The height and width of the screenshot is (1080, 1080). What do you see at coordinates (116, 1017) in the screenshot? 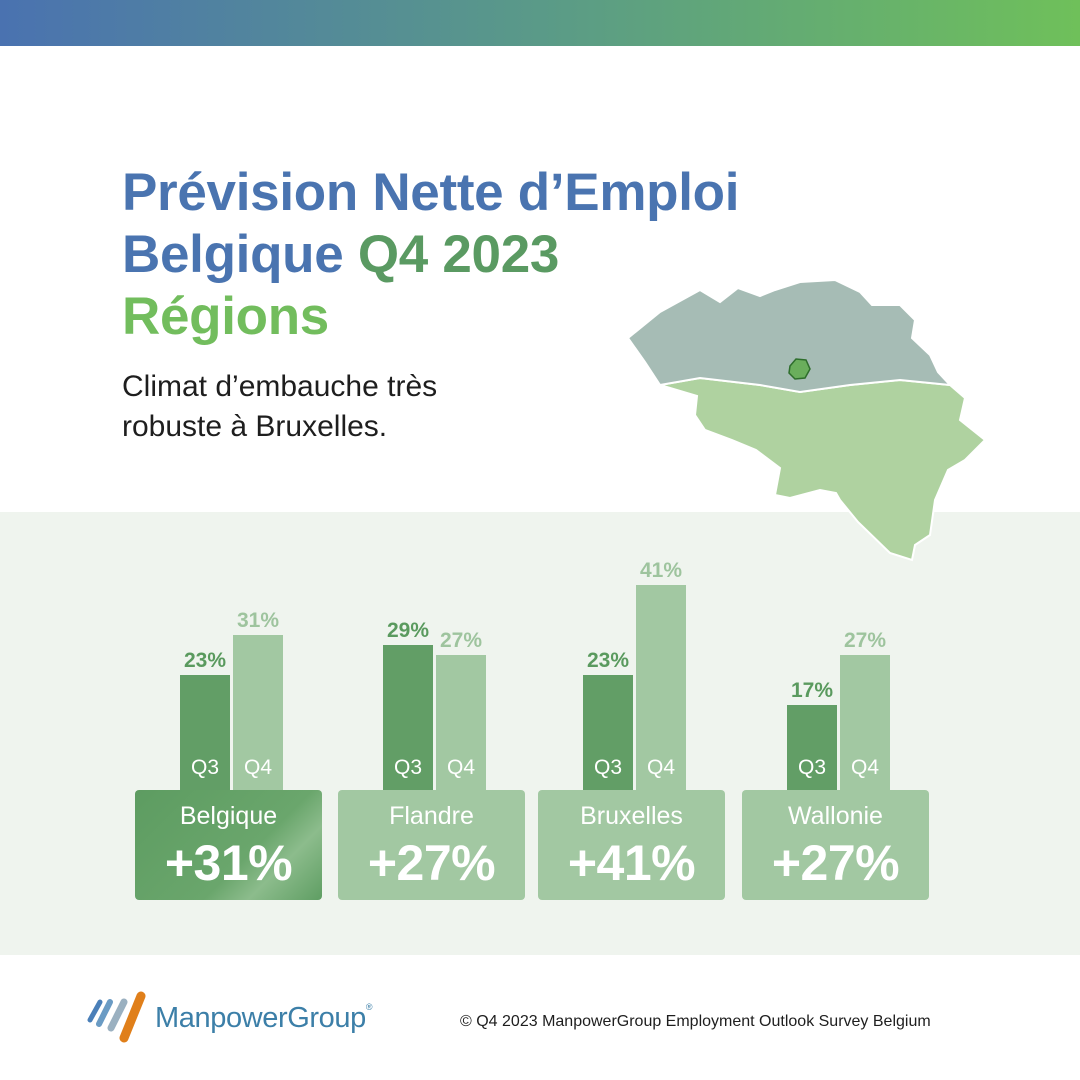
I see `manpowergroup-logo-icon` at bounding box center [116, 1017].